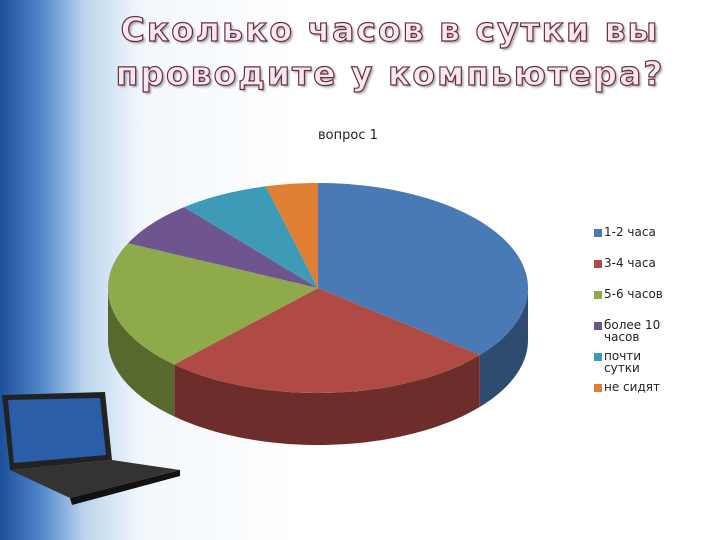  I want to click on legend-item: не сидят, so click(634, 396).